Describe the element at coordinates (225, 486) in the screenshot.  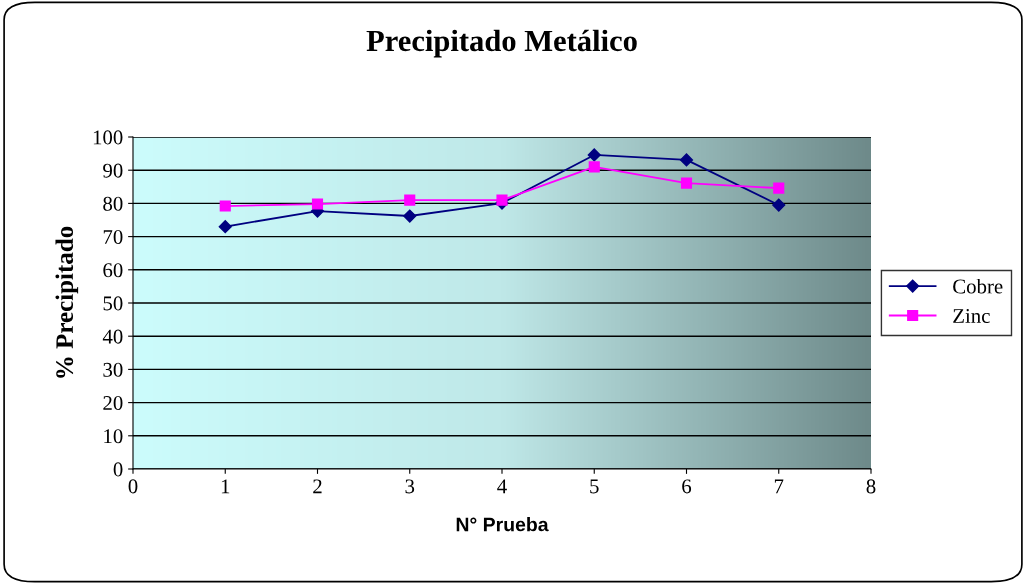
I see `x-tick-label: 1` at that location.